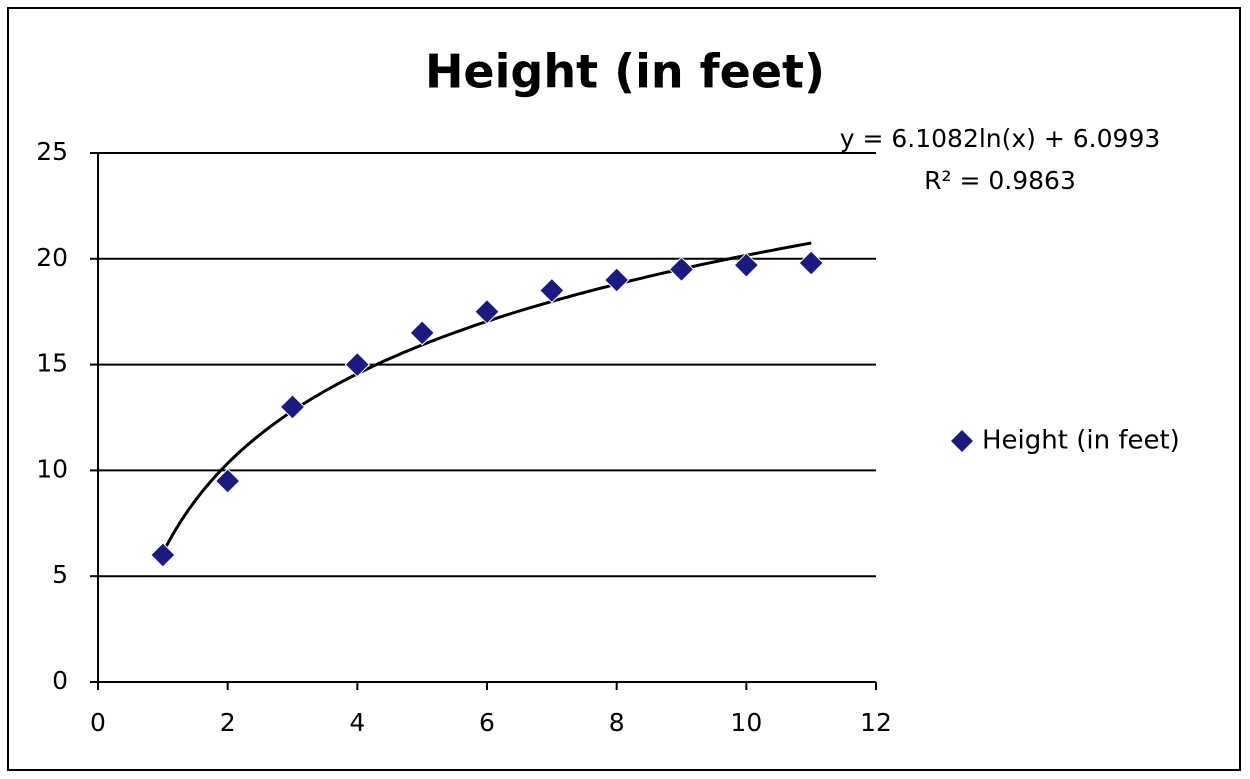  What do you see at coordinates (617, 722) in the screenshot?
I see `x-tick-label: 8` at bounding box center [617, 722].